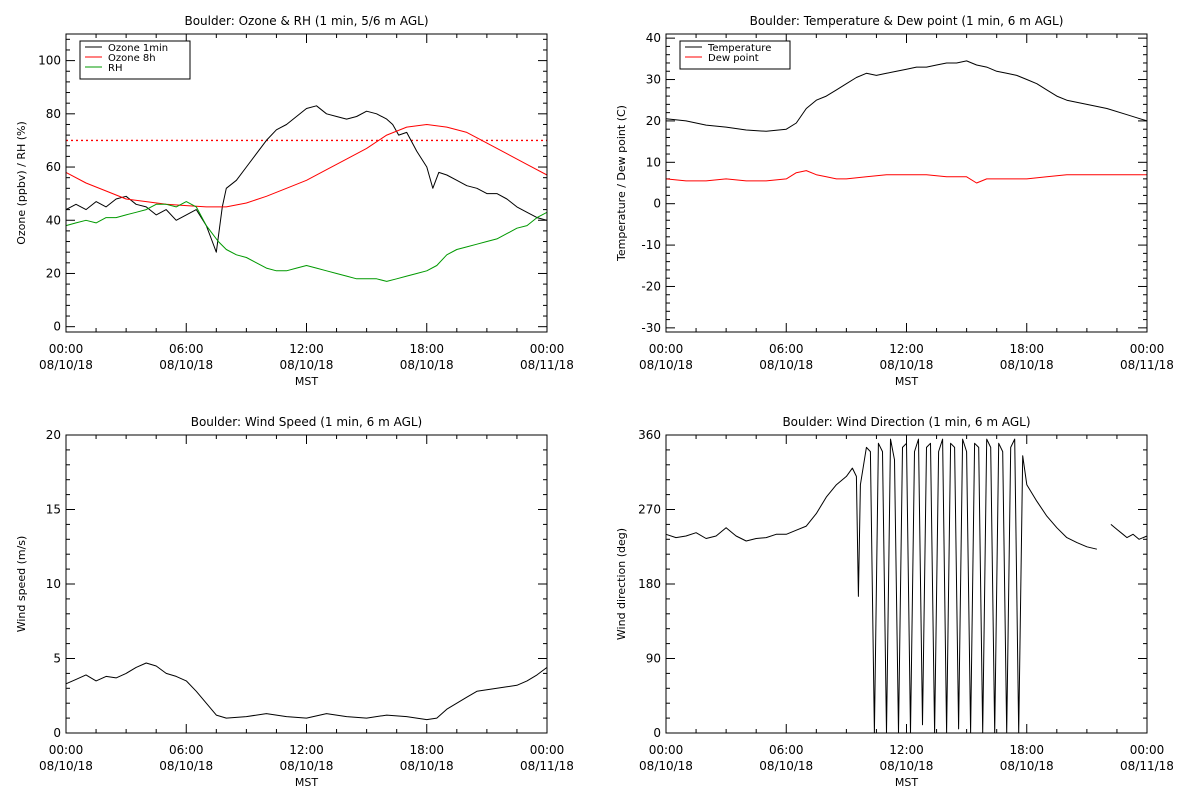 This screenshot has width=1200, height=804. I want to click on y-tick-label: 270, so click(649, 510).